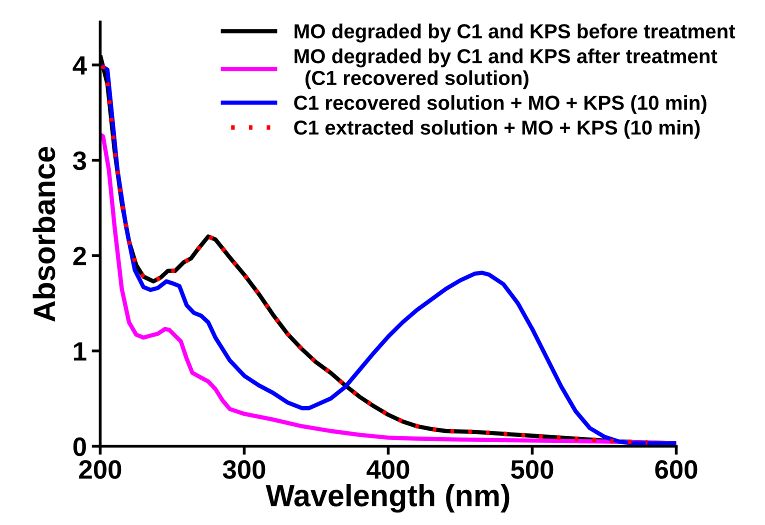 Image resolution: width=765 pixels, height=525 pixels. What do you see at coordinates (80, 351) in the screenshot?
I see `y-tick-label: 1` at bounding box center [80, 351].